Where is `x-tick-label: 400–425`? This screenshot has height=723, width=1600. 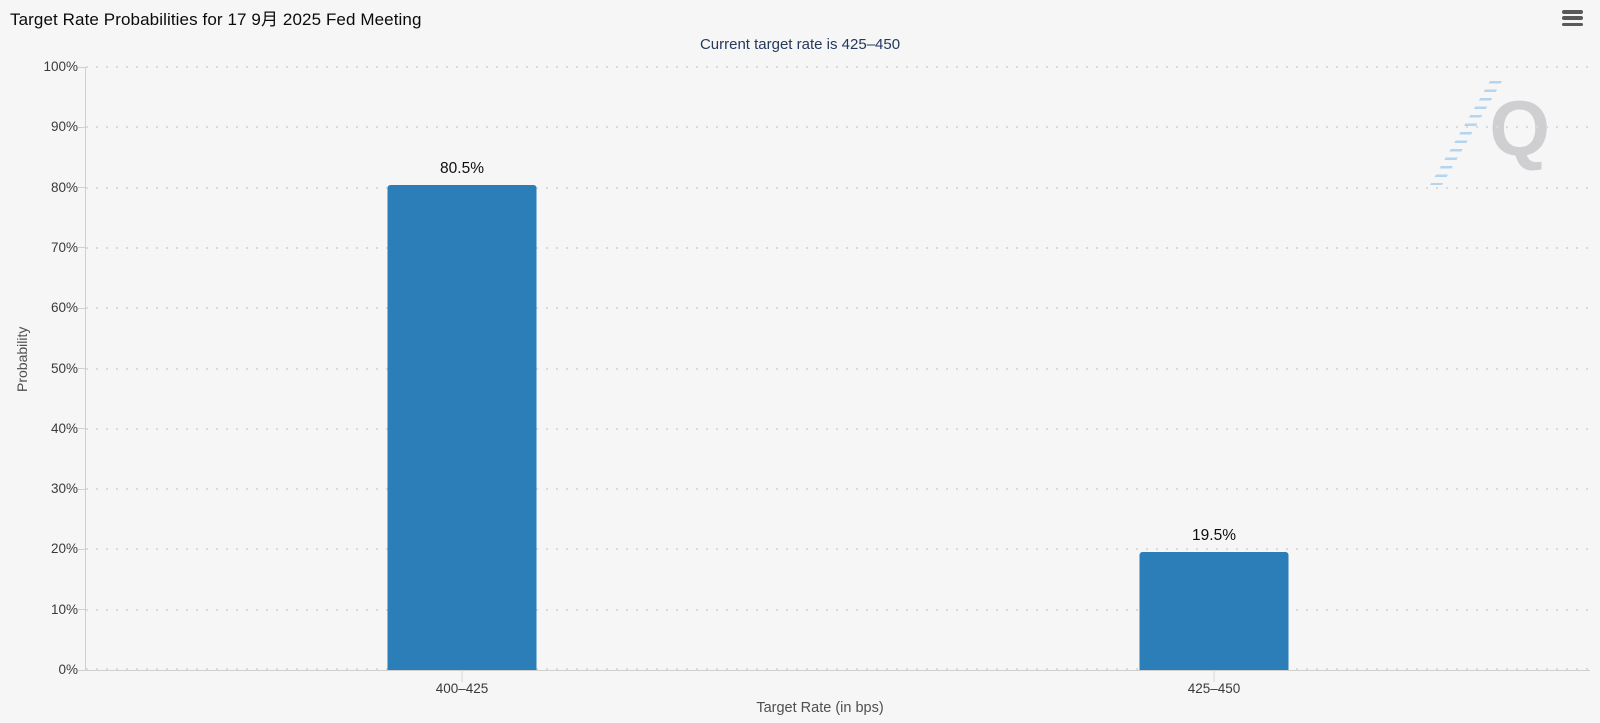
x-tick-label: 400–425 is located at coordinates (462, 688).